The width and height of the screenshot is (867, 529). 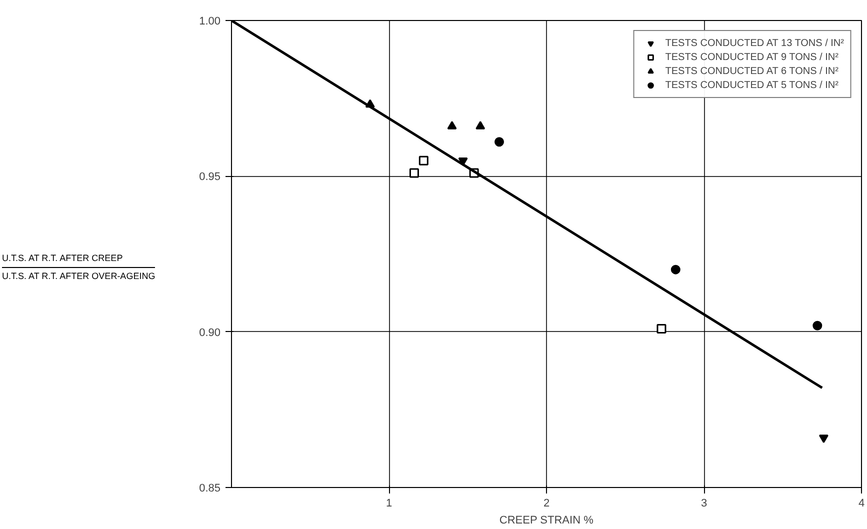 I want to click on x-tick-label: 2, so click(x=546, y=504).